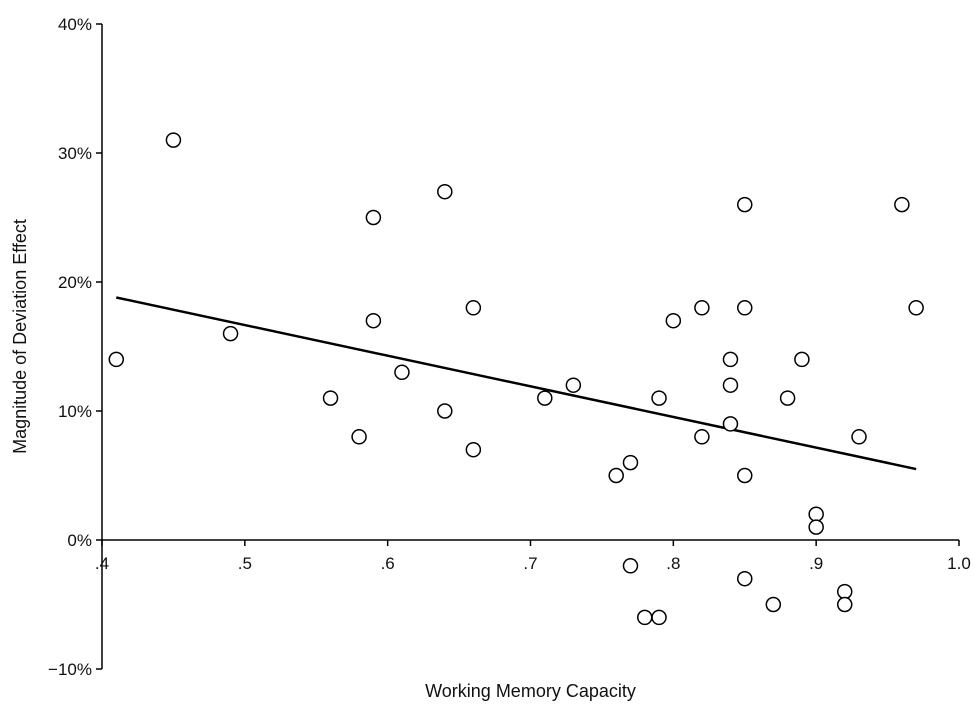  Describe the element at coordinates (75, 282) in the screenshot. I see `y-tick-label: 20%` at that location.